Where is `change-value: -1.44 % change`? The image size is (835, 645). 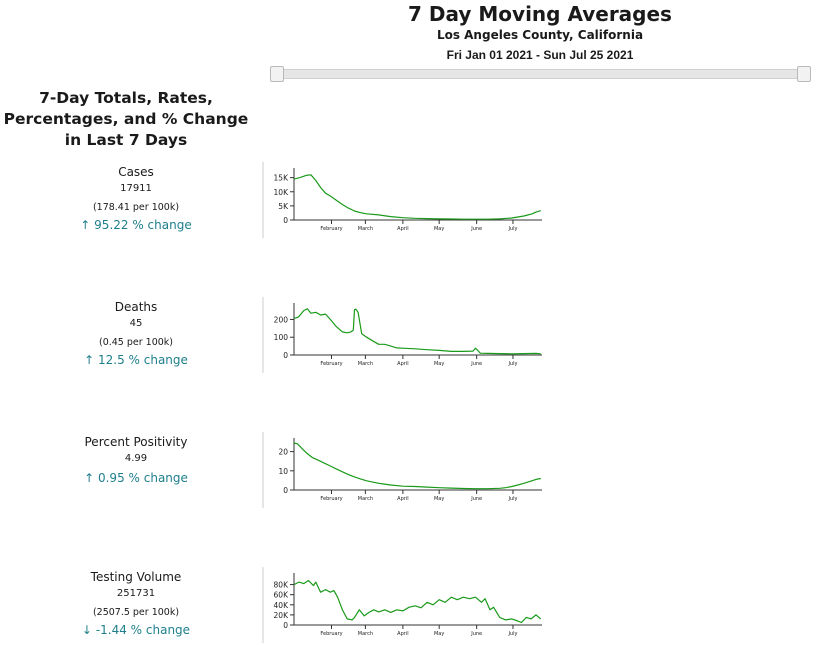 change-value: -1.44 % change is located at coordinates (143, 630).